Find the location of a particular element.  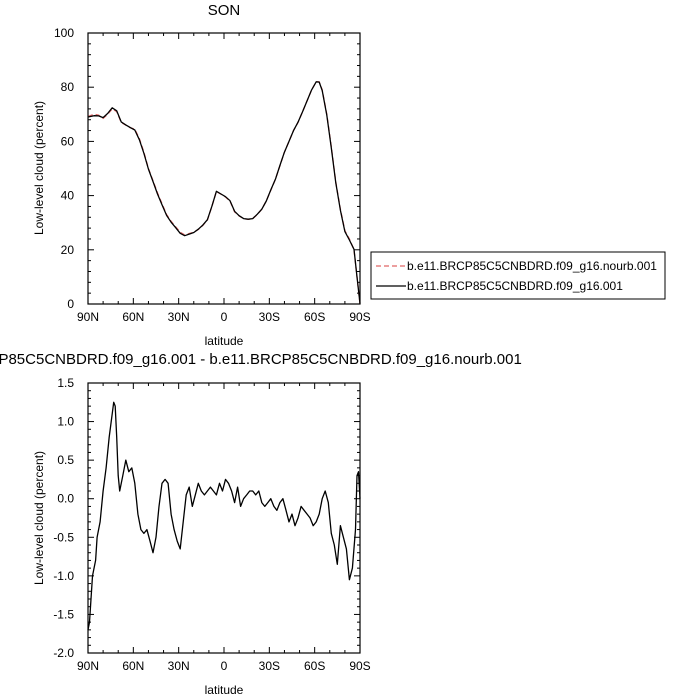

top-y-tick-label: 100 is located at coordinates (64, 33).